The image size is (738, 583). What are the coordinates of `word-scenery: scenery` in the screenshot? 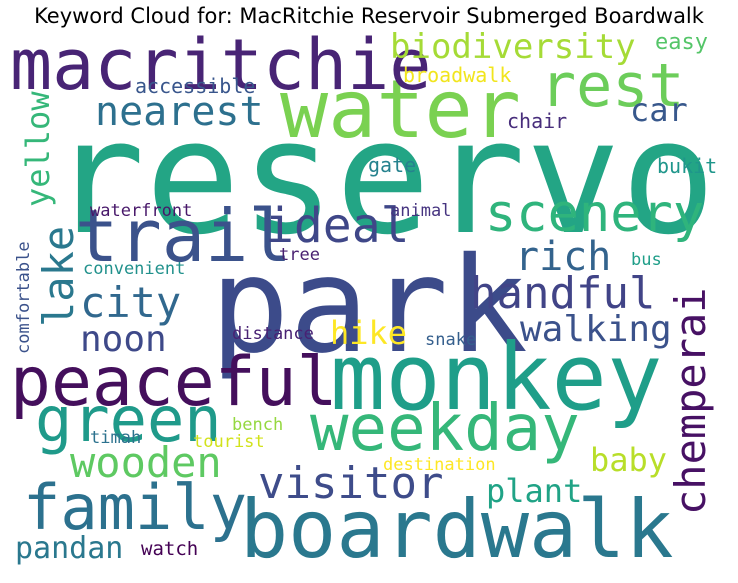 It's located at (595, 214).